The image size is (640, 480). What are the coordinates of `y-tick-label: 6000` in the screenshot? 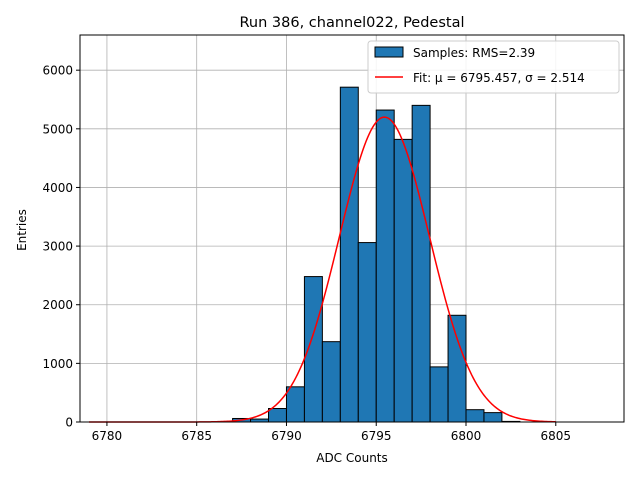 It's located at (57, 71).